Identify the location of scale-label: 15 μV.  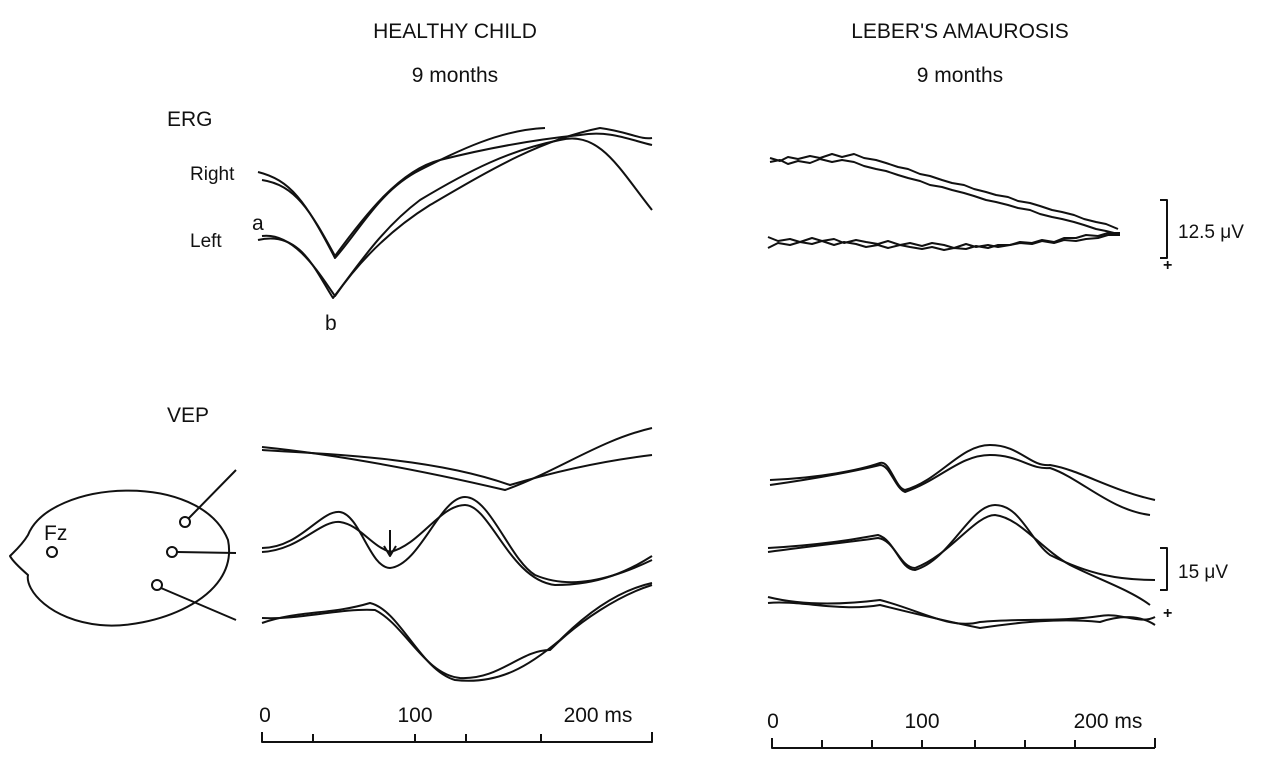
(1203, 572).